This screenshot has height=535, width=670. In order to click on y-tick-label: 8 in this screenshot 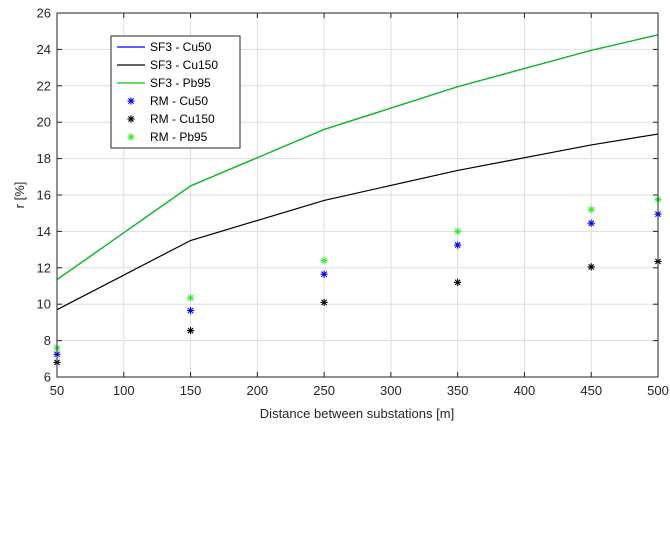, I will do `click(47, 340)`.